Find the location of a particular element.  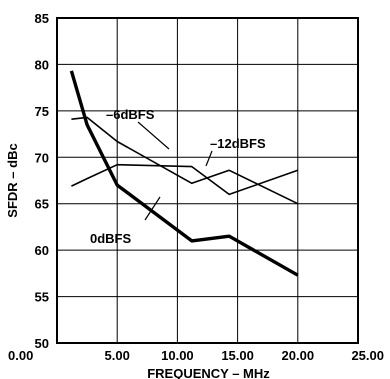

y-tick-labels: 50 55 60 65 70 75 80 85 is located at coordinates (42, 181).